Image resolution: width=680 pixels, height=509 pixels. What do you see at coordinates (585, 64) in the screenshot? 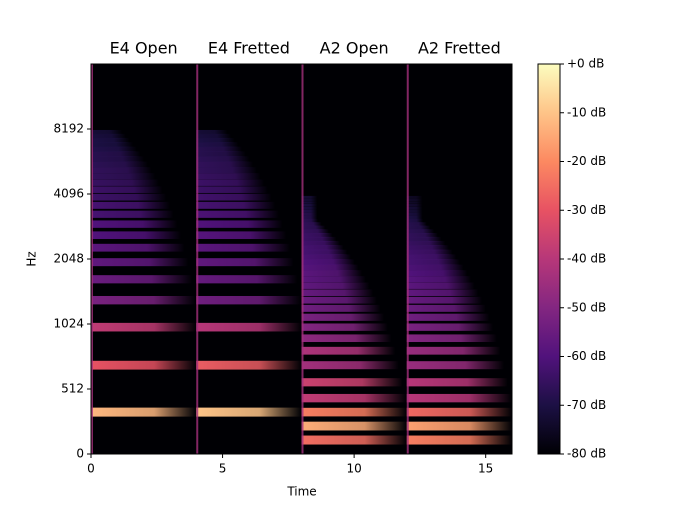
I see `colorbar-tick-label: +0 dB` at bounding box center [585, 64].